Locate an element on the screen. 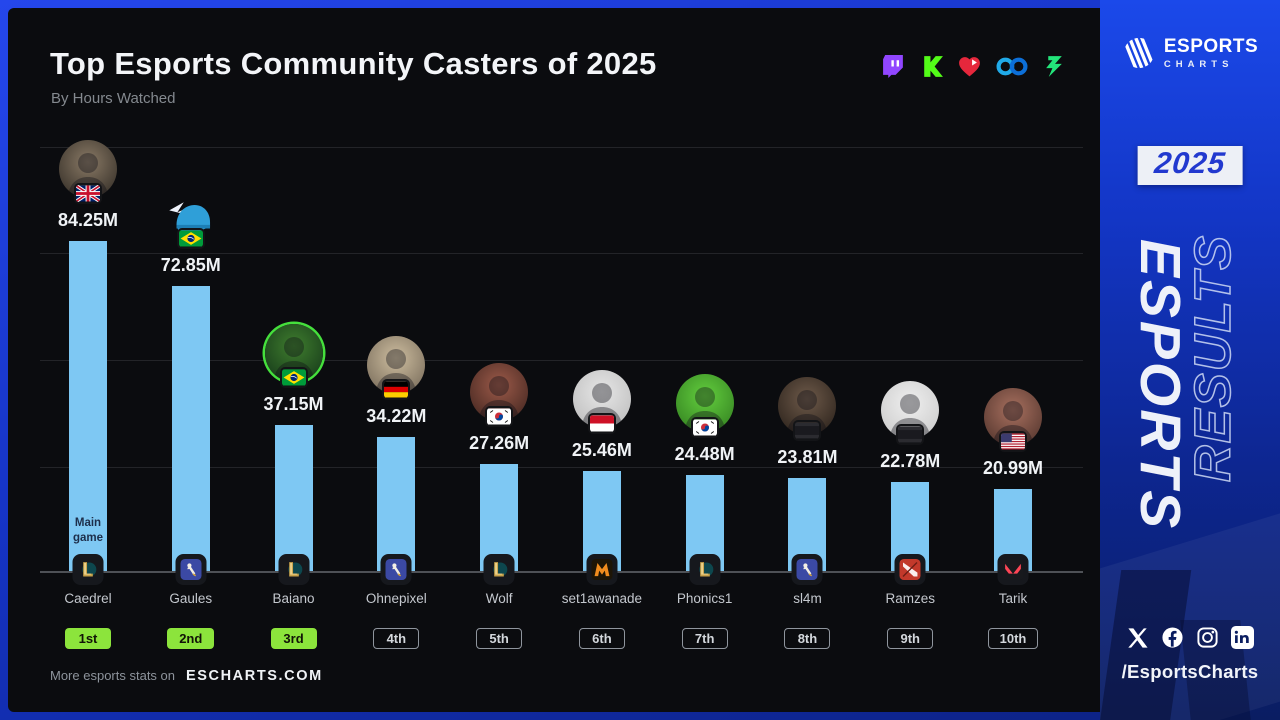  caster-name: Baiano is located at coordinates (293, 598).